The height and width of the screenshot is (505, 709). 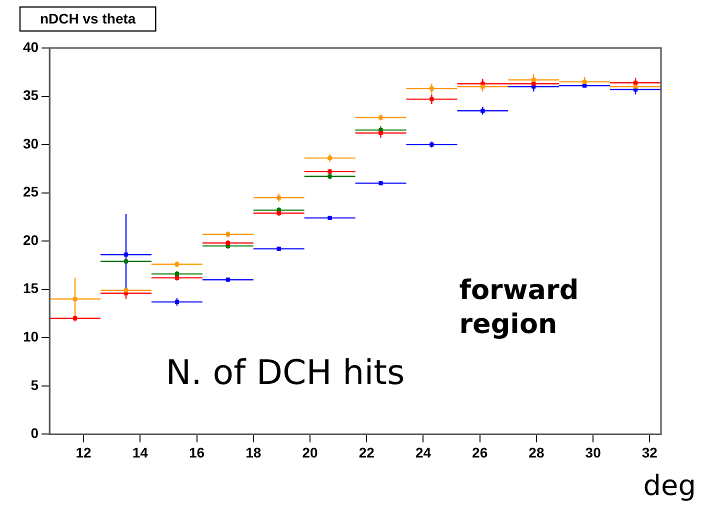 What do you see at coordinates (30, 240) in the screenshot?
I see `y-tick-label: 20` at bounding box center [30, 240].